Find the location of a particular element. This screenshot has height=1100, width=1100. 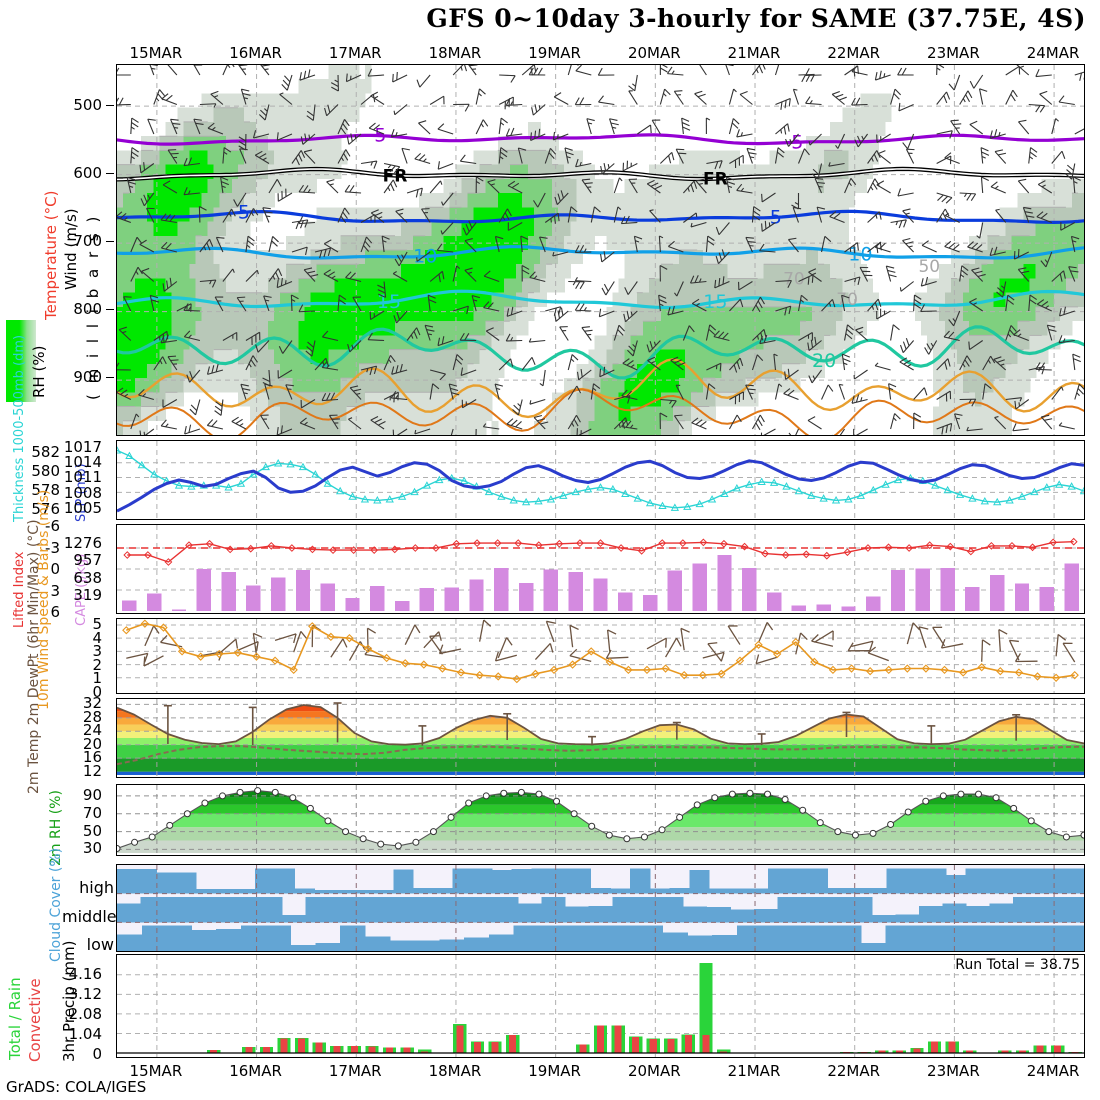

axis-tick-label: 1005 is located at coordinates (82, 507).